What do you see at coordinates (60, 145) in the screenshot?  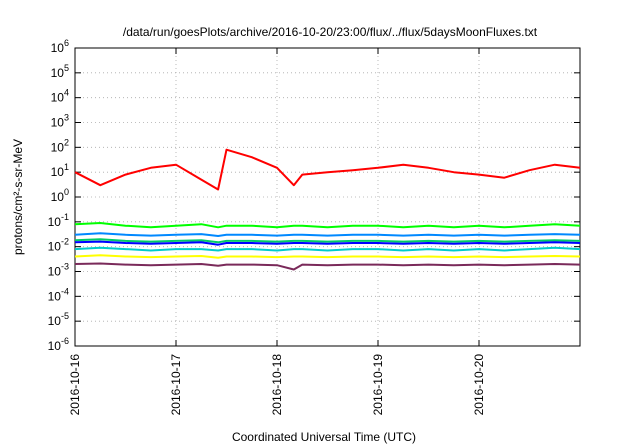 I see `y-tick-label: 10²` at bounding box center [60, 145].